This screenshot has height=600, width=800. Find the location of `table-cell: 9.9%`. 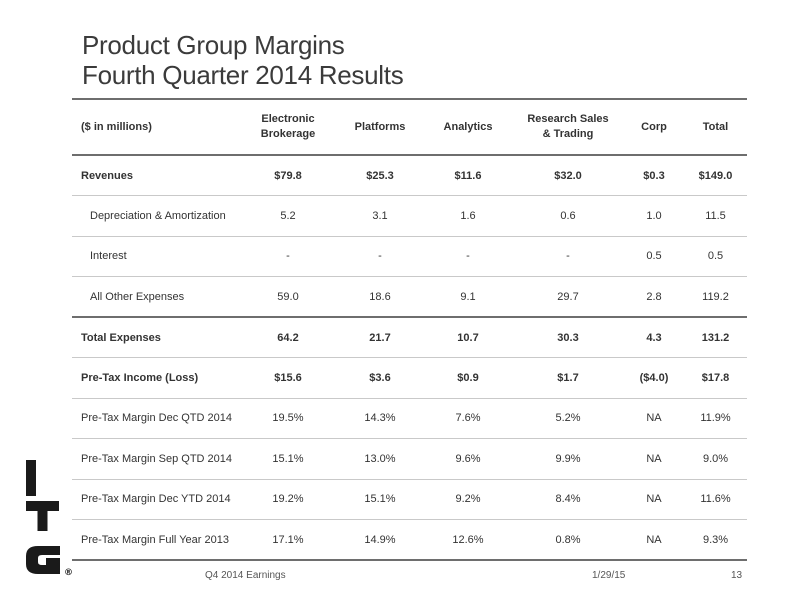

table-cell: 9.9% is located at coordinates (568, 458).